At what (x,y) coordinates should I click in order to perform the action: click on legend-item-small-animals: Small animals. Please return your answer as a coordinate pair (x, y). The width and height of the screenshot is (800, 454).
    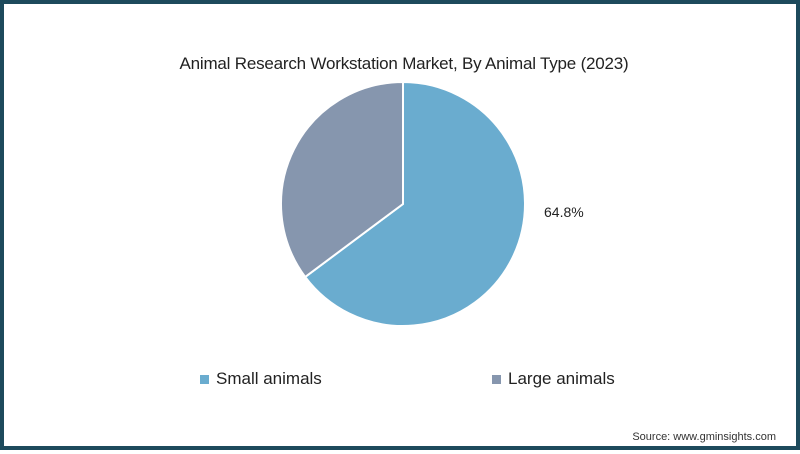
    Looking at the image, I should click on (261, 379).